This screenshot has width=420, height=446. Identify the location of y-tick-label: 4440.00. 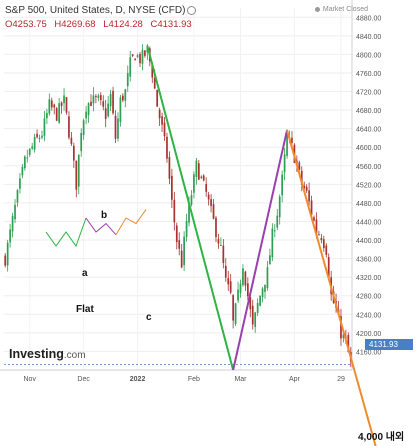
(368, 222).